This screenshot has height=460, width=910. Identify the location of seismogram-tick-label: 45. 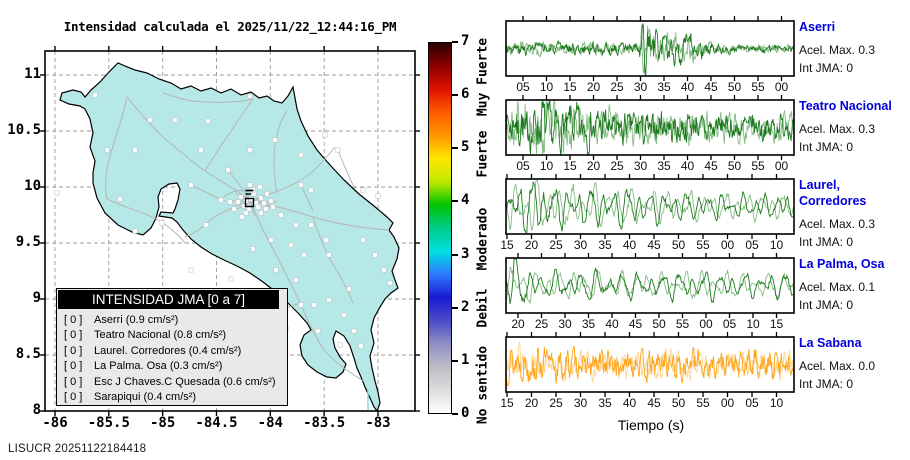
(654, 245).